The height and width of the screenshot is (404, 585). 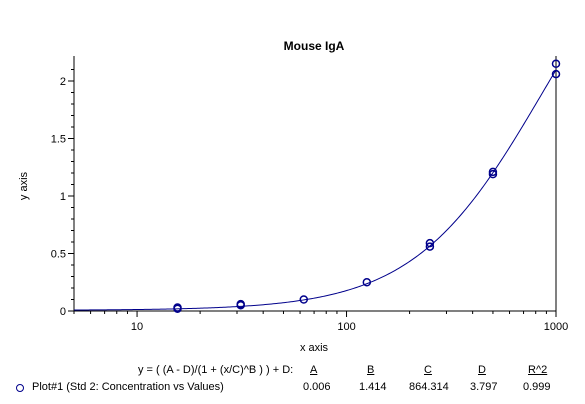 What do you see at coordinates (429, 387) in the screenshot?
I see `fit-value-c: 864.314` at bounding box center [429, 387].